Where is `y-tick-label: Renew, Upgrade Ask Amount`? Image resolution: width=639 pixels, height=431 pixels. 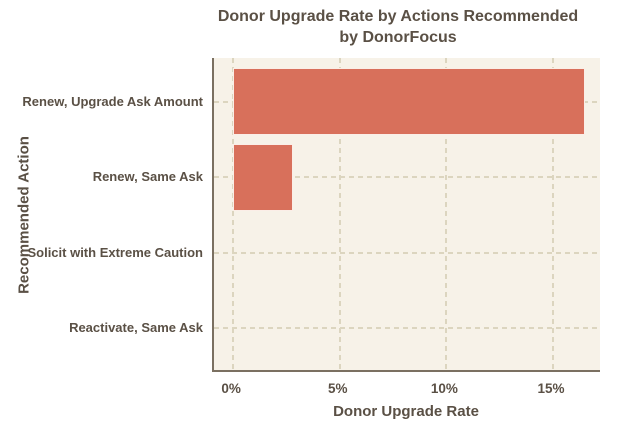 y-tick-label: Renew, Upgrade Ask Amount is located at coordinates (112, 101).